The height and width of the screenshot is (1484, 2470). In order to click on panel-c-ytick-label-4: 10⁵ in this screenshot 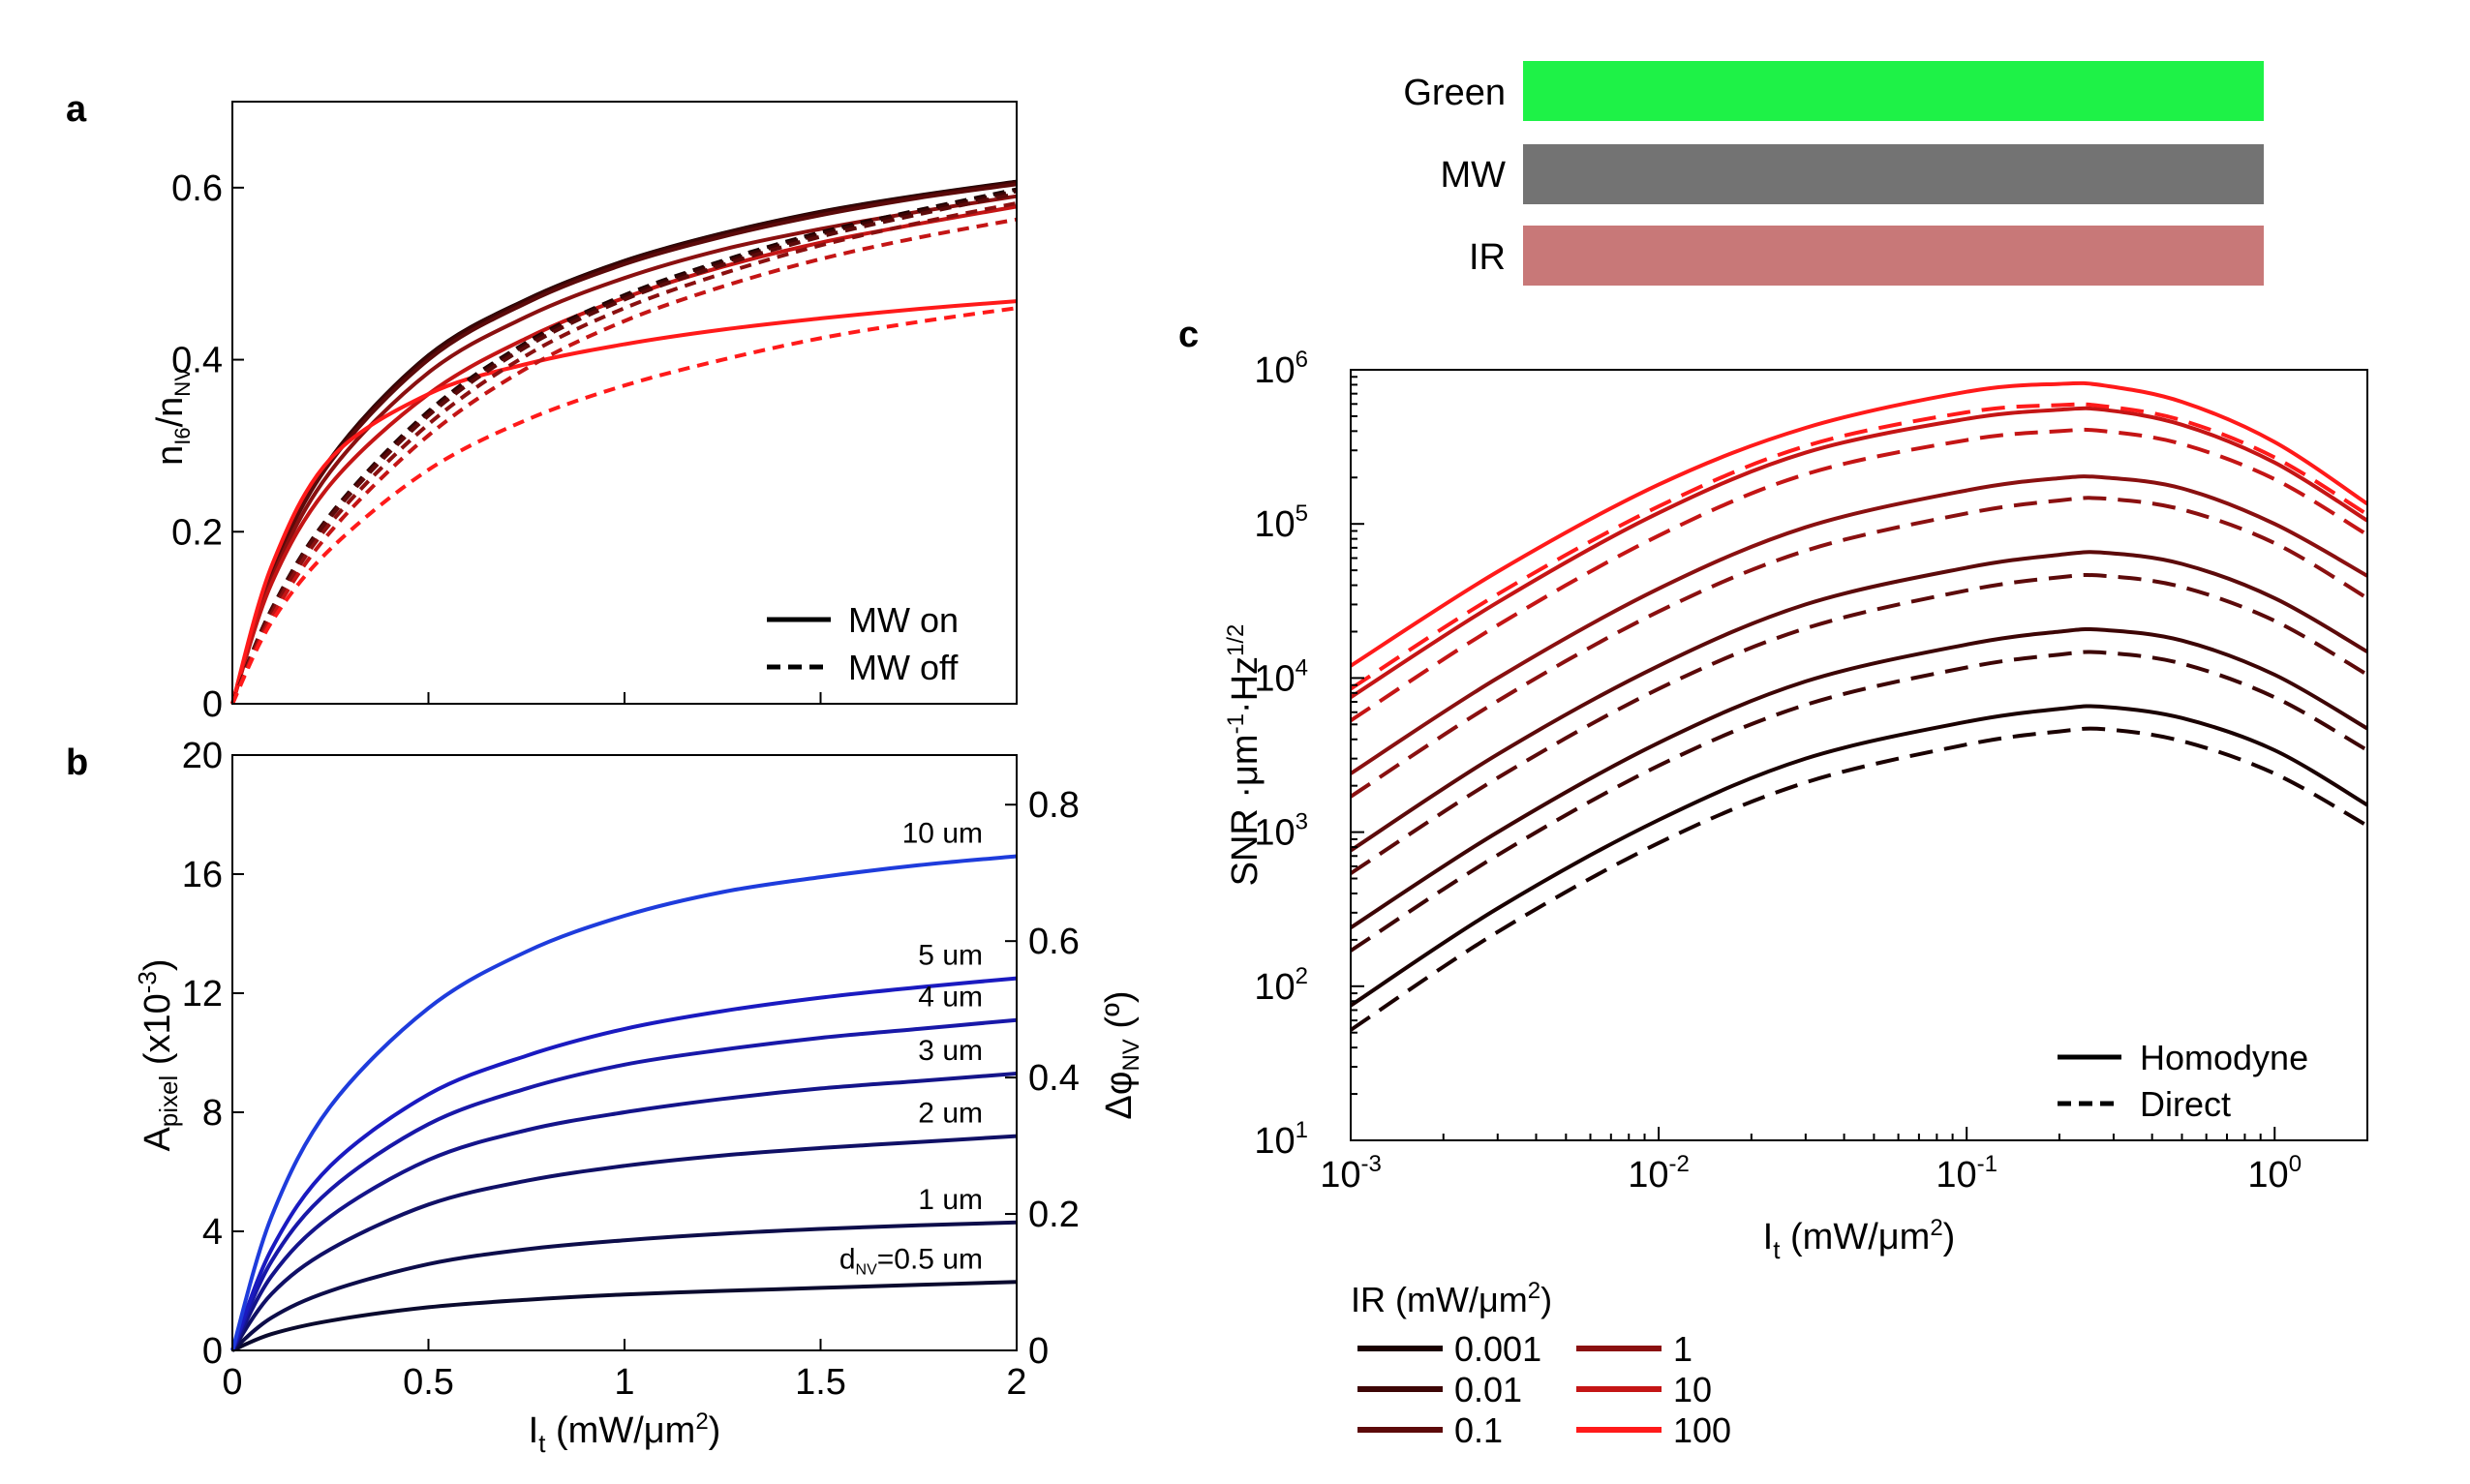, I will do `click(1281, 522)`.